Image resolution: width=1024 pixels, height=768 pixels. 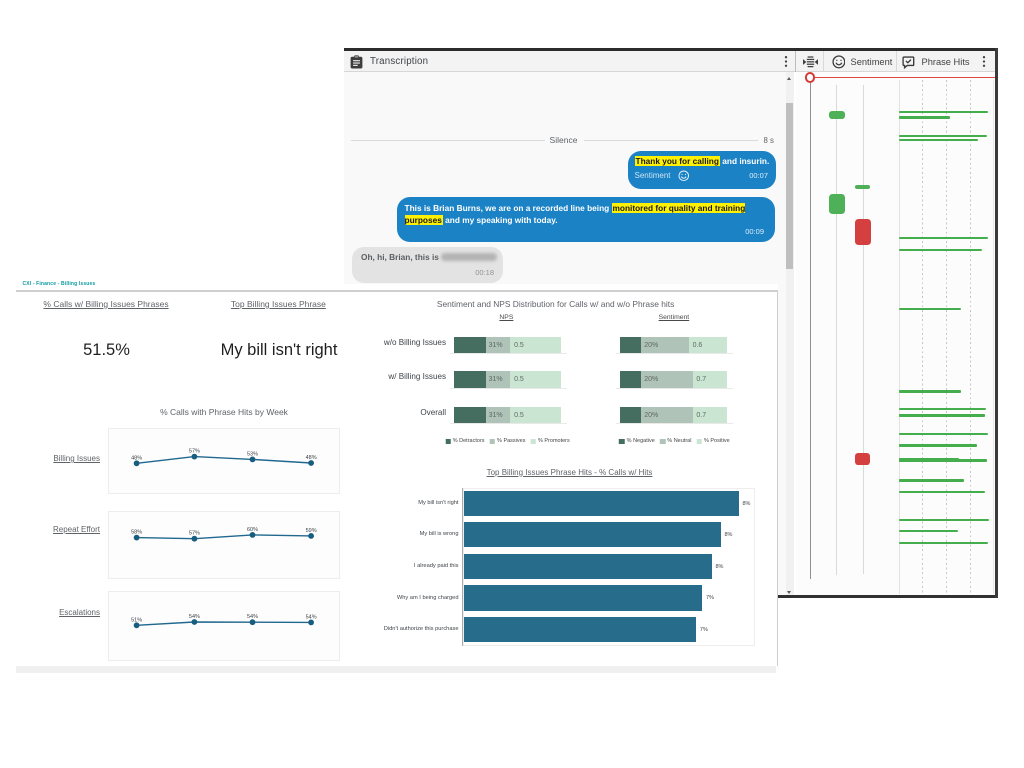 What do you see at coordinates (252, 454) in the screenshot?
I see `svg-text: 53%` at bounding box center [252, 454].